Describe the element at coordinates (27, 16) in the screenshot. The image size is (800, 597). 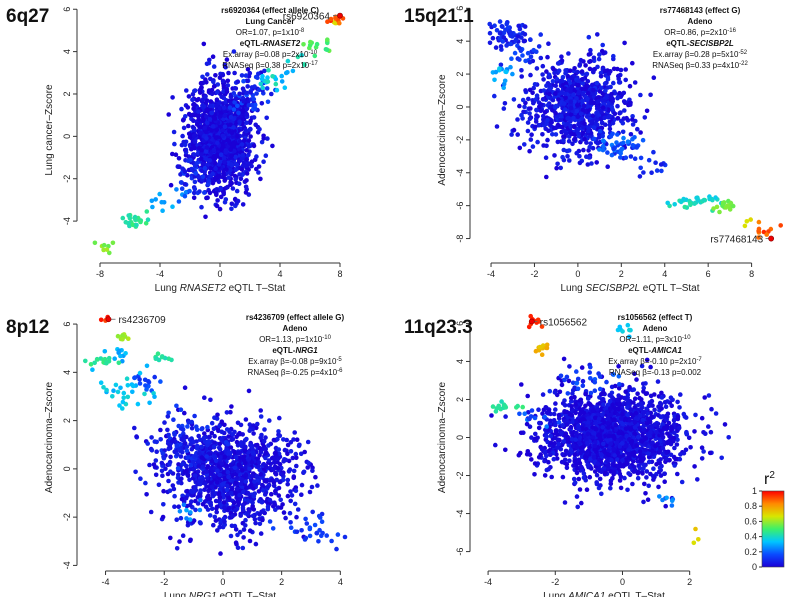
I see `region-label: 6q27` at that location.